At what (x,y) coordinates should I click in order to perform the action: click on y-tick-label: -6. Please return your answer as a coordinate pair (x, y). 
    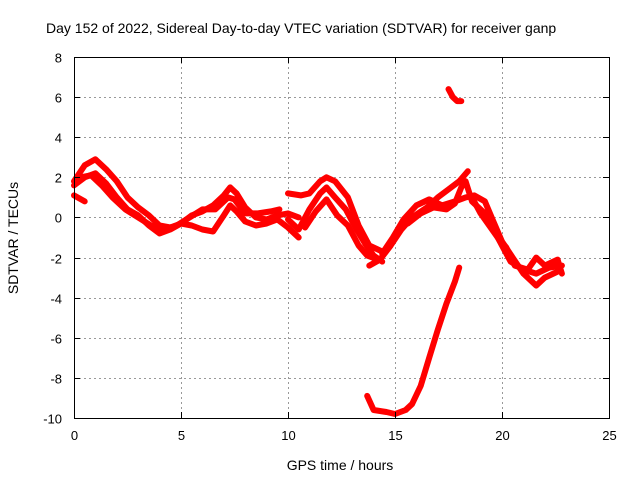
    Looking at the image, I should click on (56, 339).